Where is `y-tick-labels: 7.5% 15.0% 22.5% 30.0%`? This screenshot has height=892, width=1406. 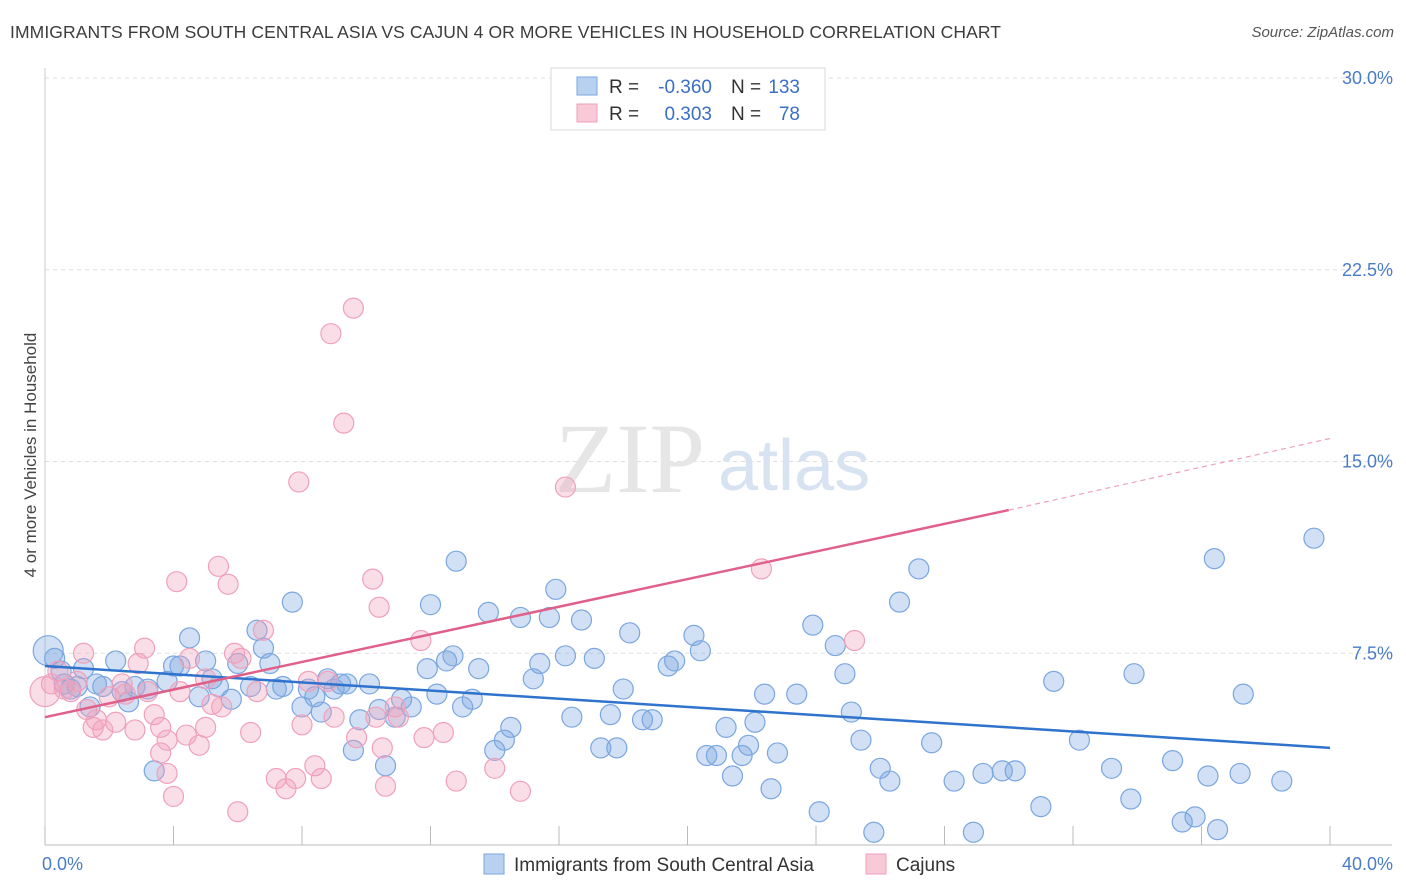
y-tick-labels: 7.5% 15.0% 22.5% 30.0% is located at coordinates (1367, 365).